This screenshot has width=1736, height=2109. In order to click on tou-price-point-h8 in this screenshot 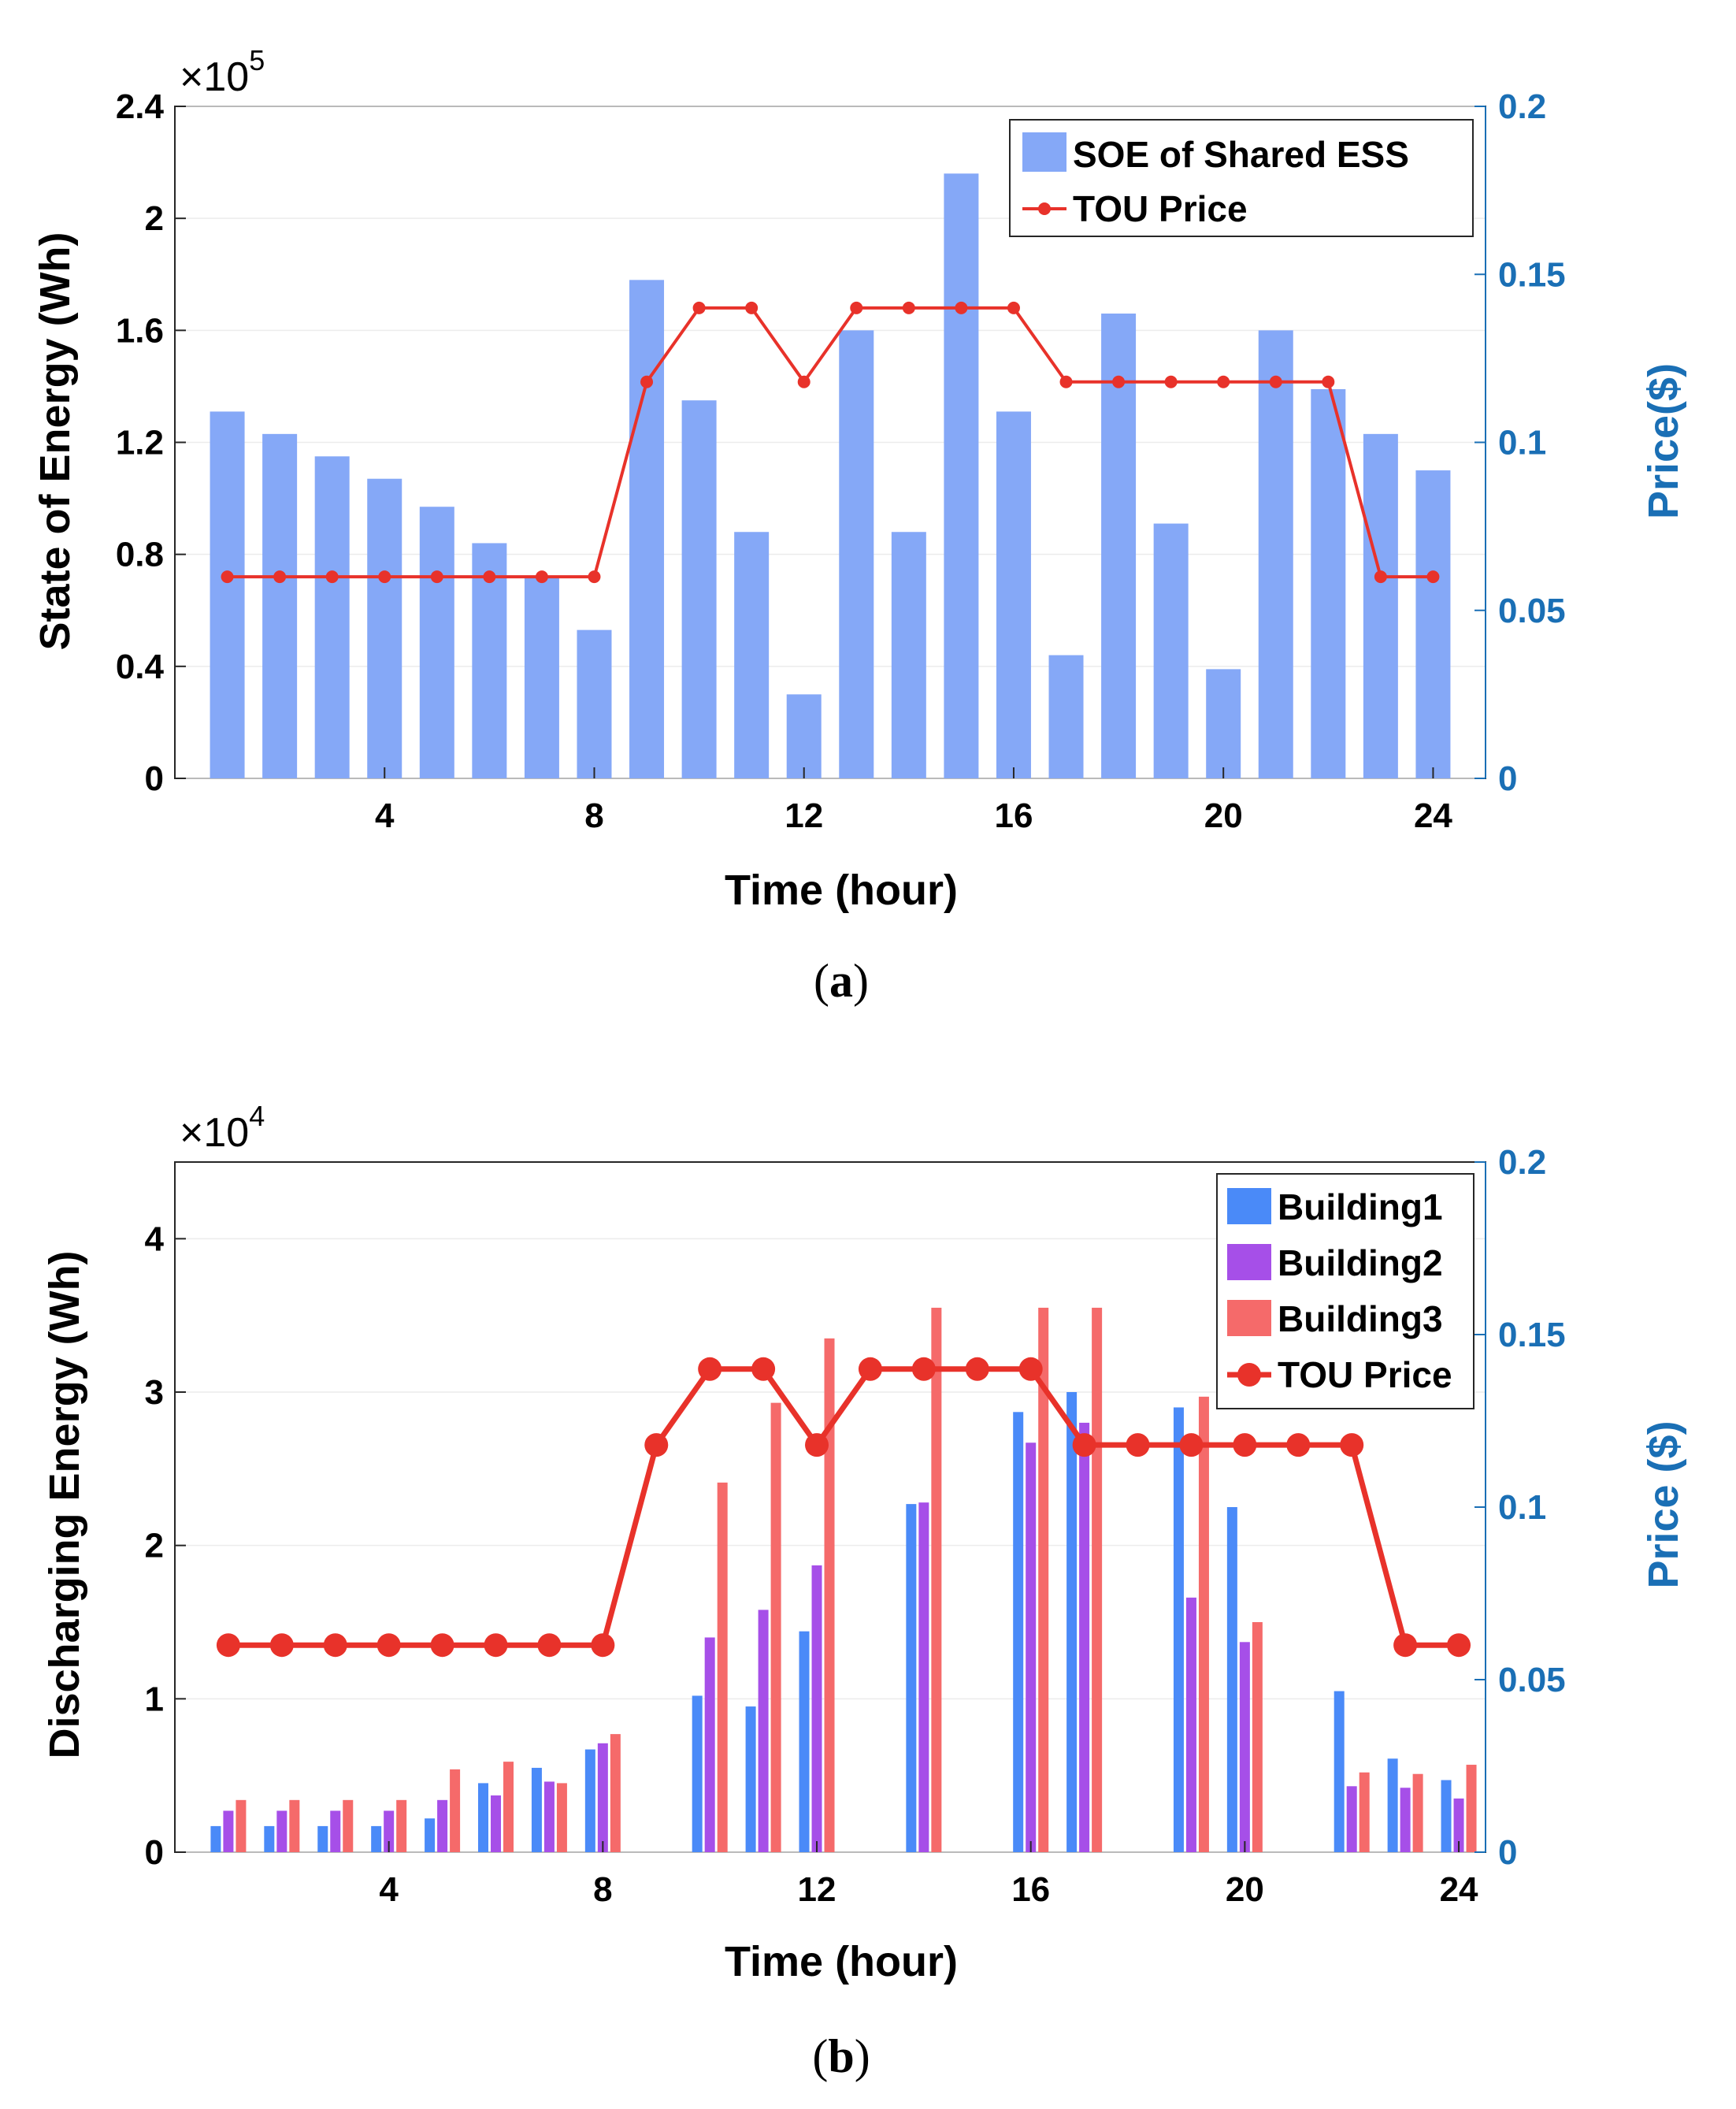, I will do `click(603, 1645)`.